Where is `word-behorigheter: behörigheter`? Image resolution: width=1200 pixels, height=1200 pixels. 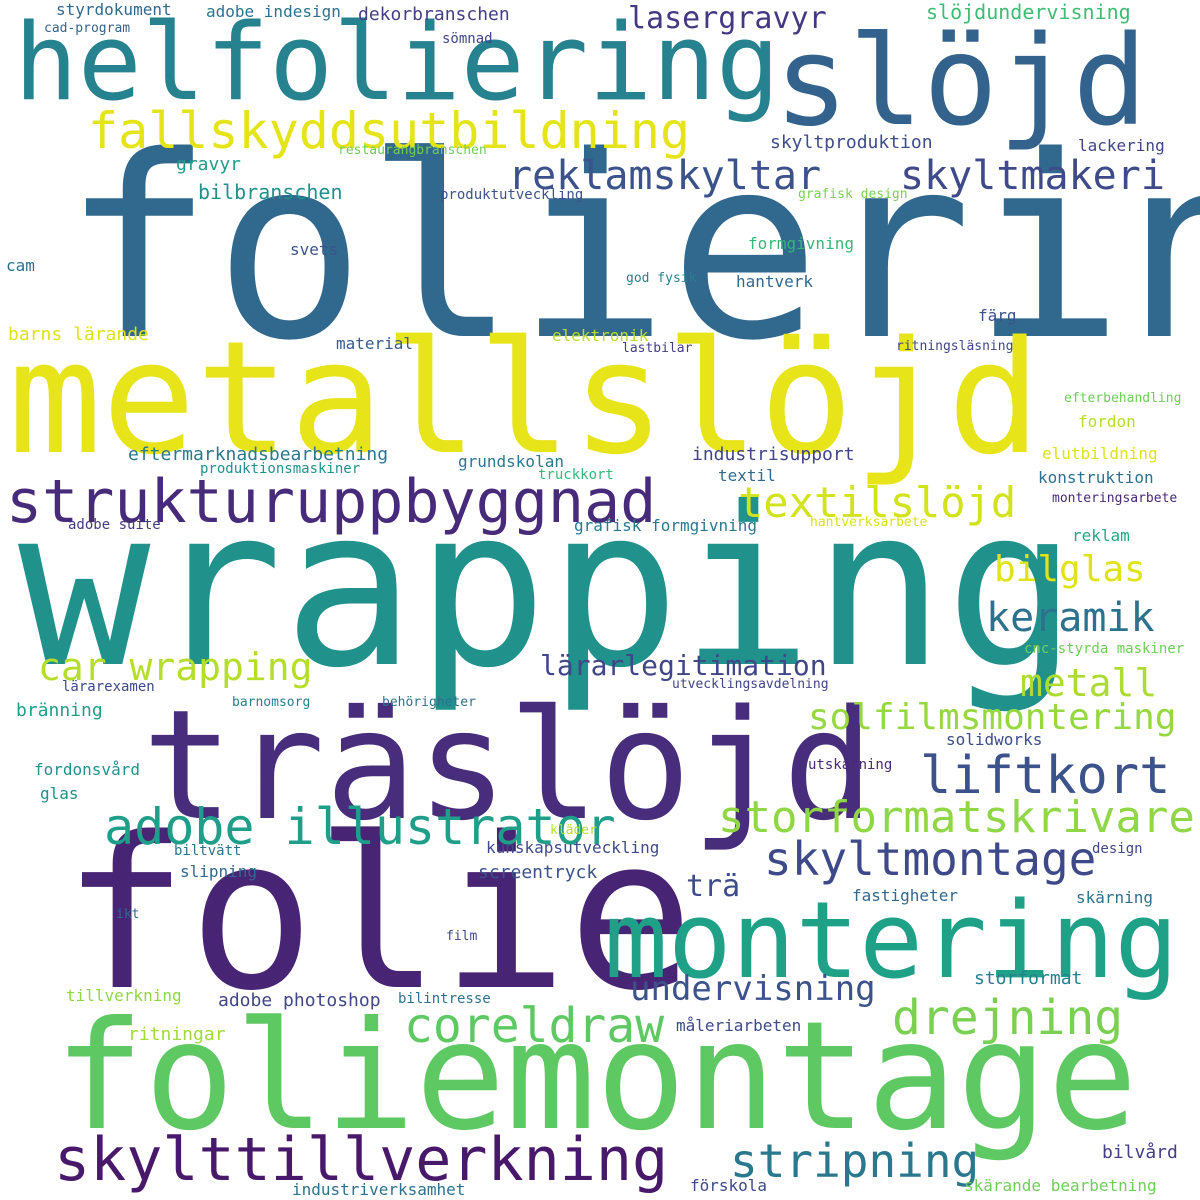 word-behorigheter: behörigheter is located at coordinates (429, 702).